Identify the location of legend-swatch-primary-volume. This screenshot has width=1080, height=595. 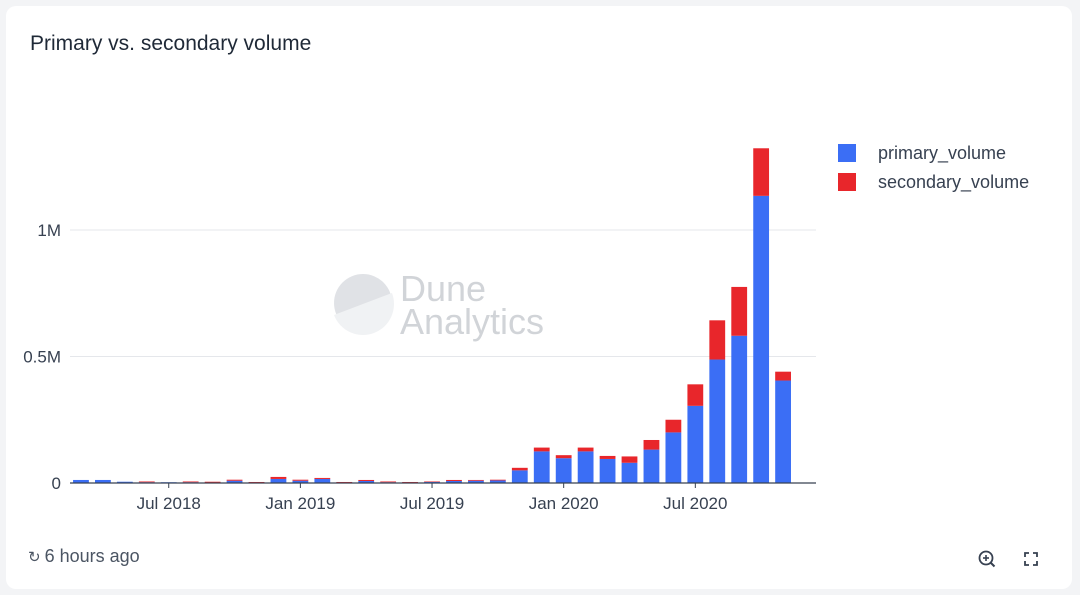
(847, 153).